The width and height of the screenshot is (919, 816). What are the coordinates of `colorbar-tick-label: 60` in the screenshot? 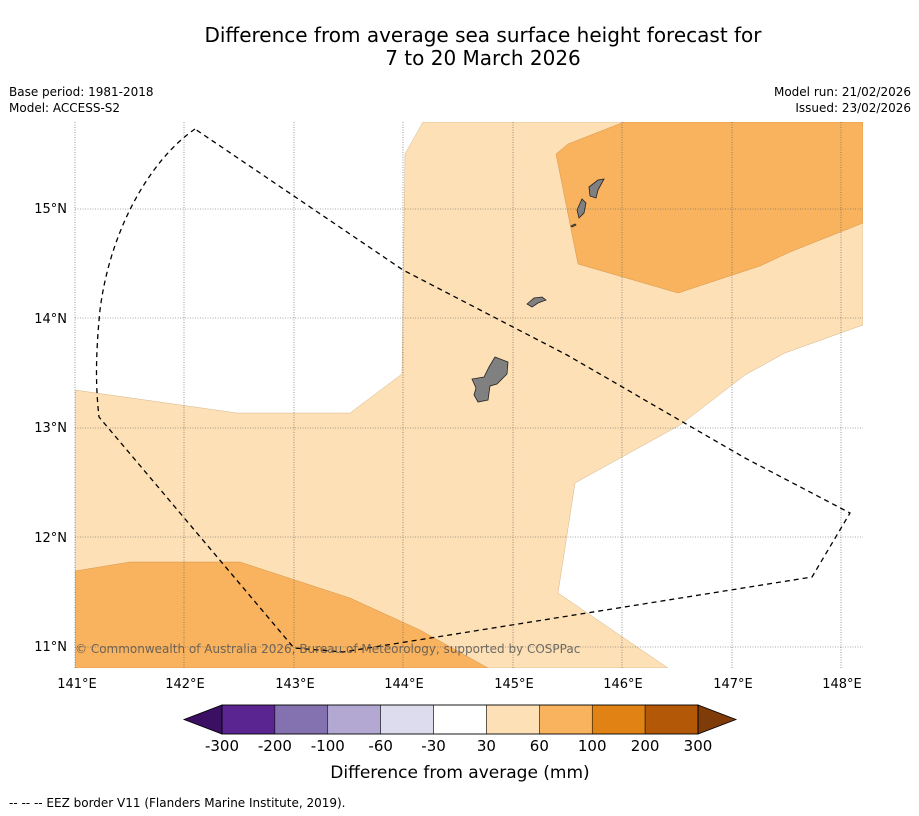 It's located at (539, 746).